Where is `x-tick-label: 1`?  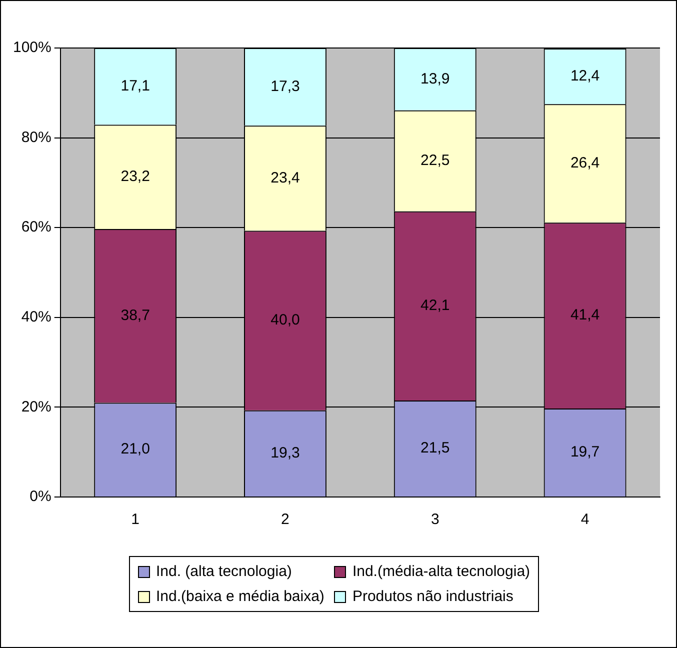
x-tick-label: 1 is located at coordinates (135, 519).